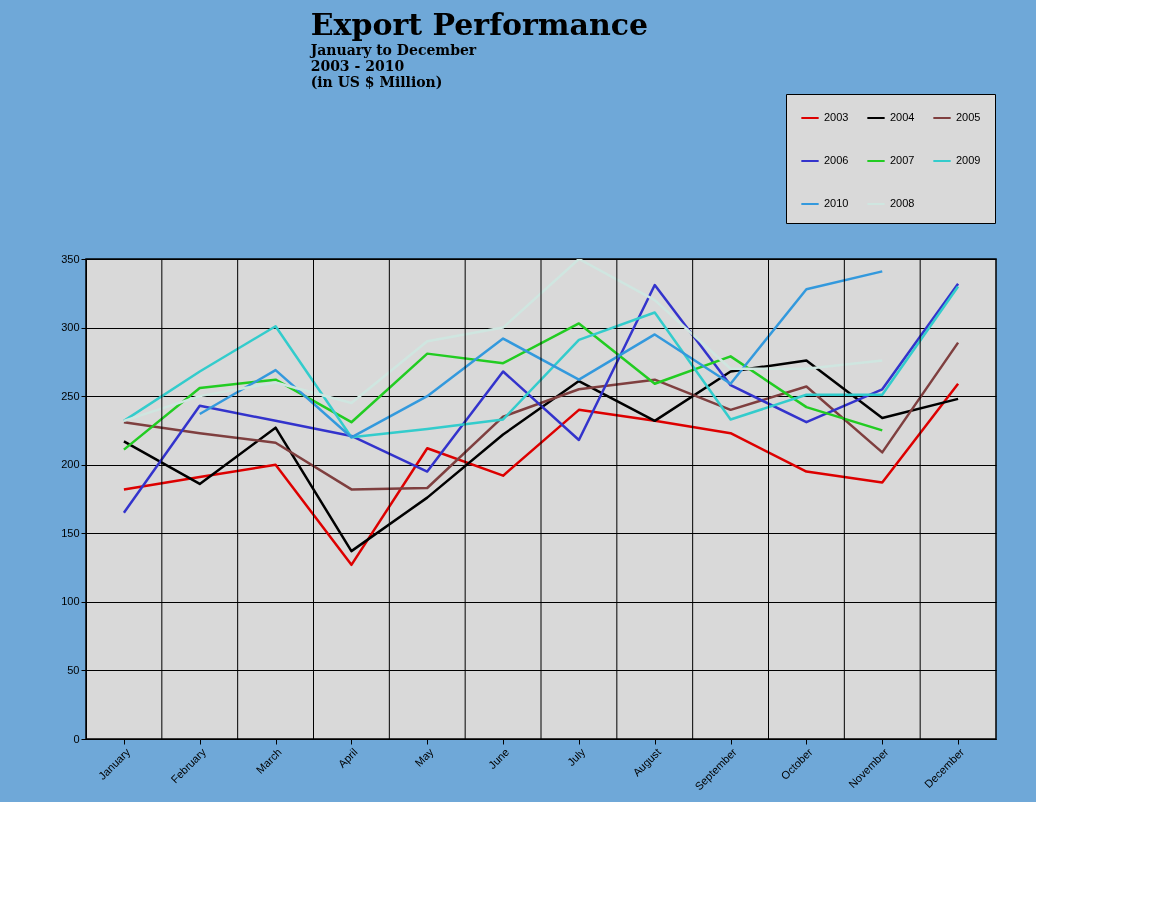 The height and width of the screenshot is (909, 1171). I want to click on text: (in US $ Million), so click(376, 81).